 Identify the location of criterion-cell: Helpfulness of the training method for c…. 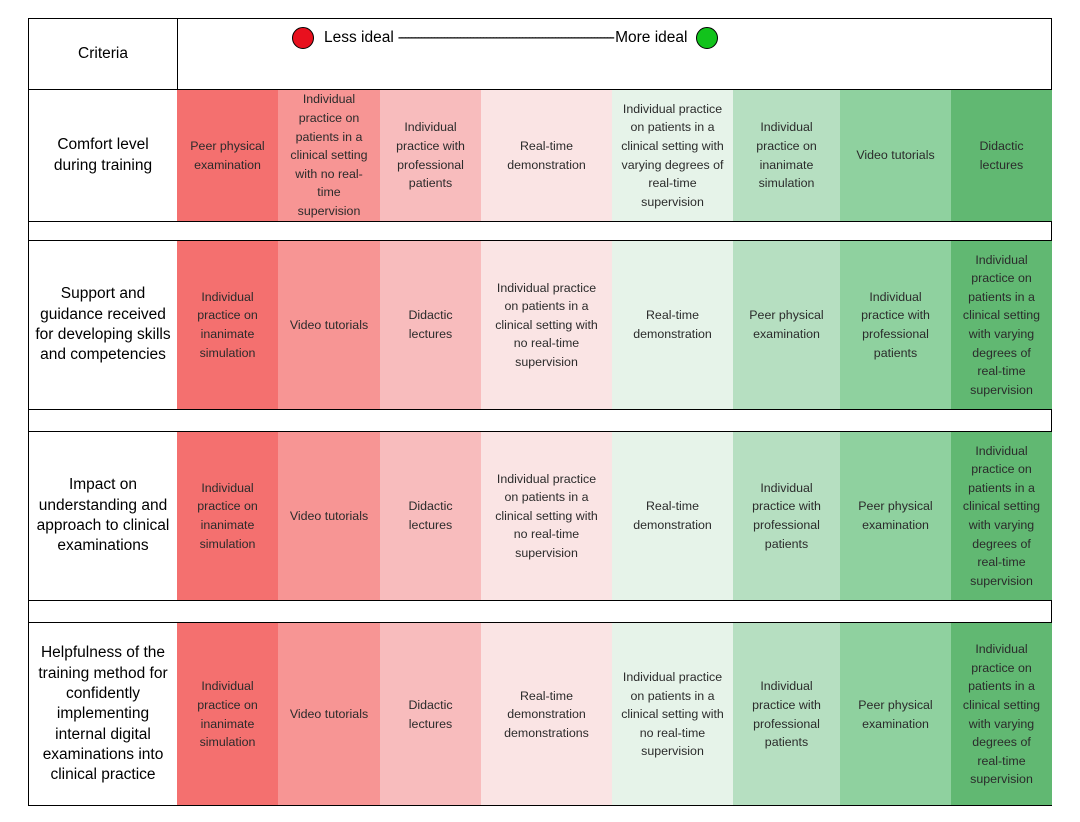
(103, 714).